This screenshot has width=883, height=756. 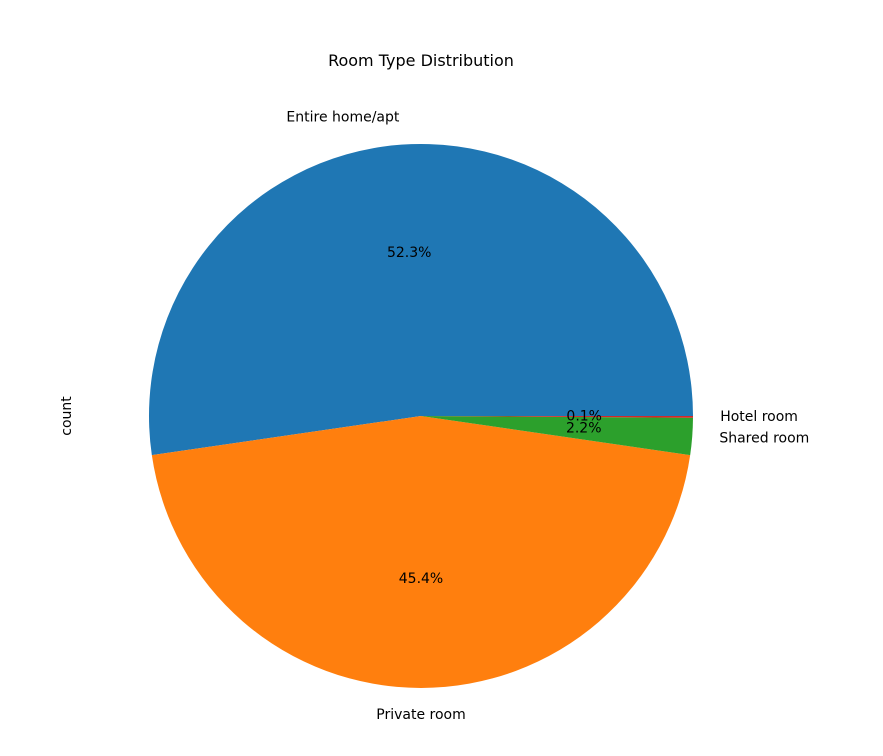 What do you see at coordinates (409, 253) in the screenshot?
I see `pct-label-entire-home-apt: 52.3%` at bounding box center [409, 253].